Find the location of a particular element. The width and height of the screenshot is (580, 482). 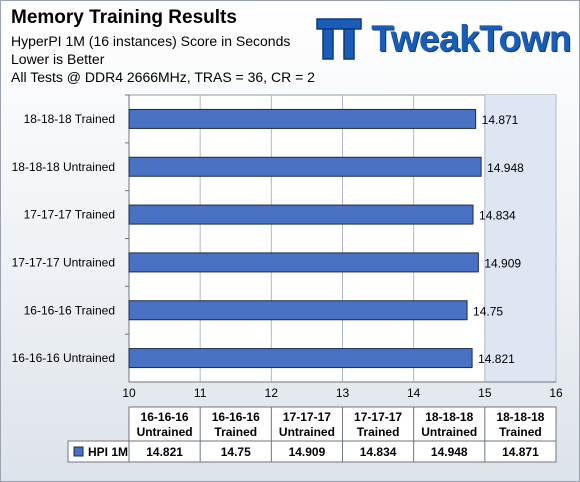

tweaktown-logo: TweakTown is located at coordinates (442, 39).